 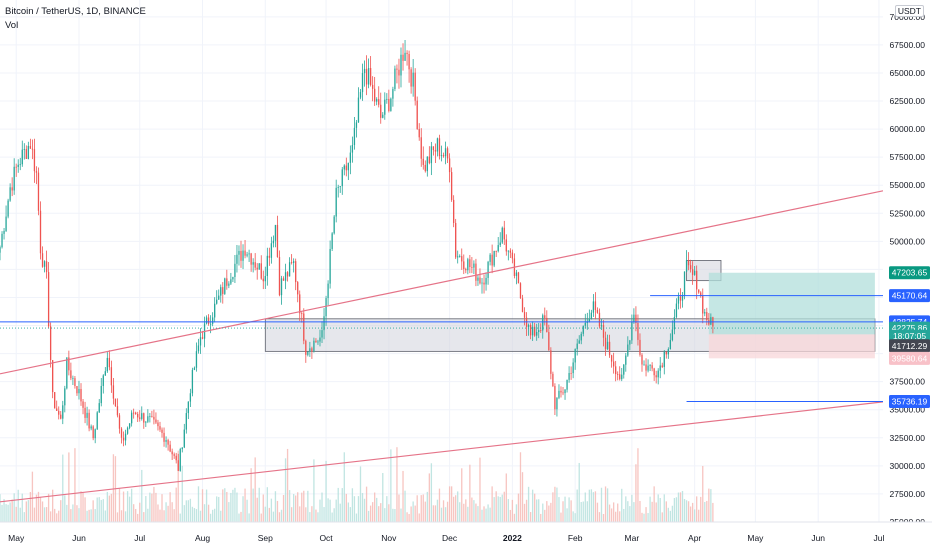 What do you see at coordinates (575, 538) in the screenshot?
I see `time-tick-label: Feb` at bounding box center [575, 538].